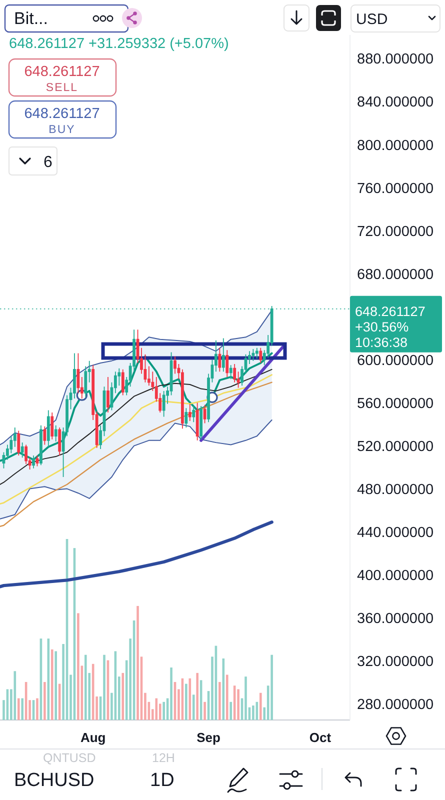  I want to click on y-tick-label: 680.000000, so click(395, 274).